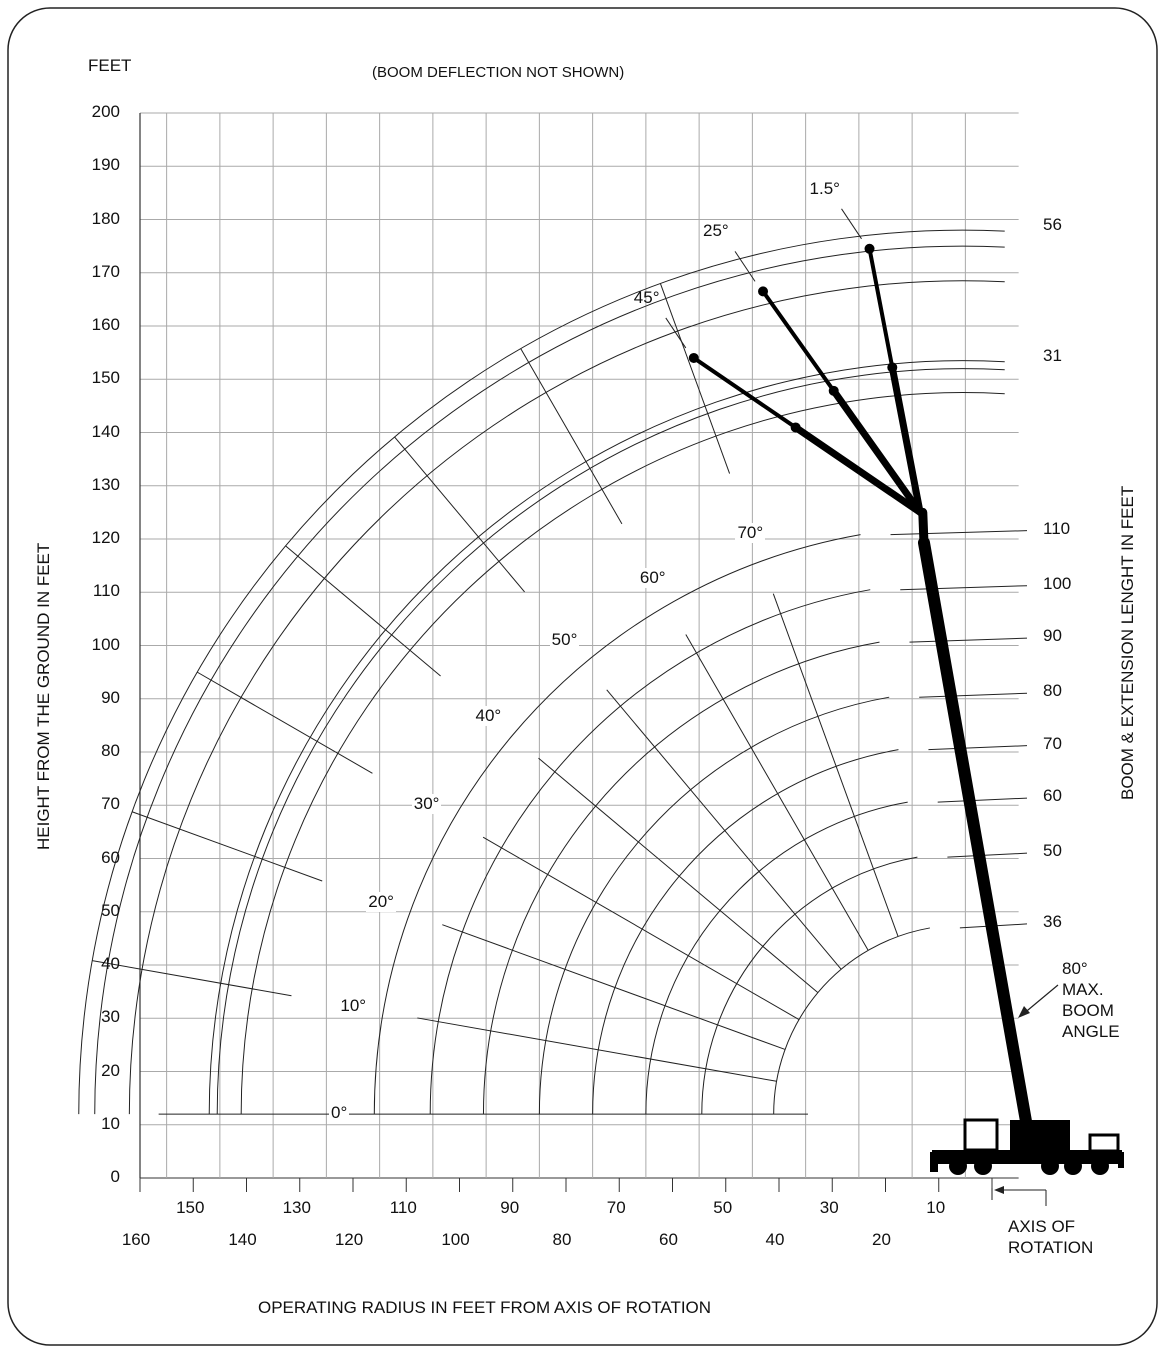 This screenshot has width=1165, height=1353. Describe the element at coordinates (110, 857) in the screenshot. I see `y-tick-label: 60` at that location.